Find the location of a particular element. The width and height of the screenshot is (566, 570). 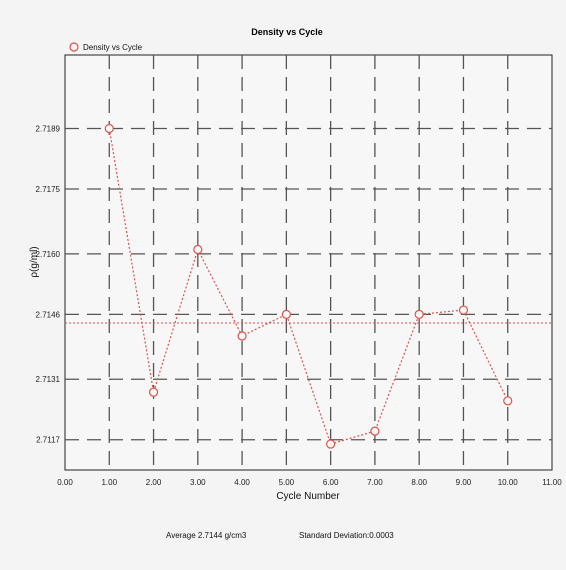

x-tick-label: 6.00 is located at coordinates (331, 482).